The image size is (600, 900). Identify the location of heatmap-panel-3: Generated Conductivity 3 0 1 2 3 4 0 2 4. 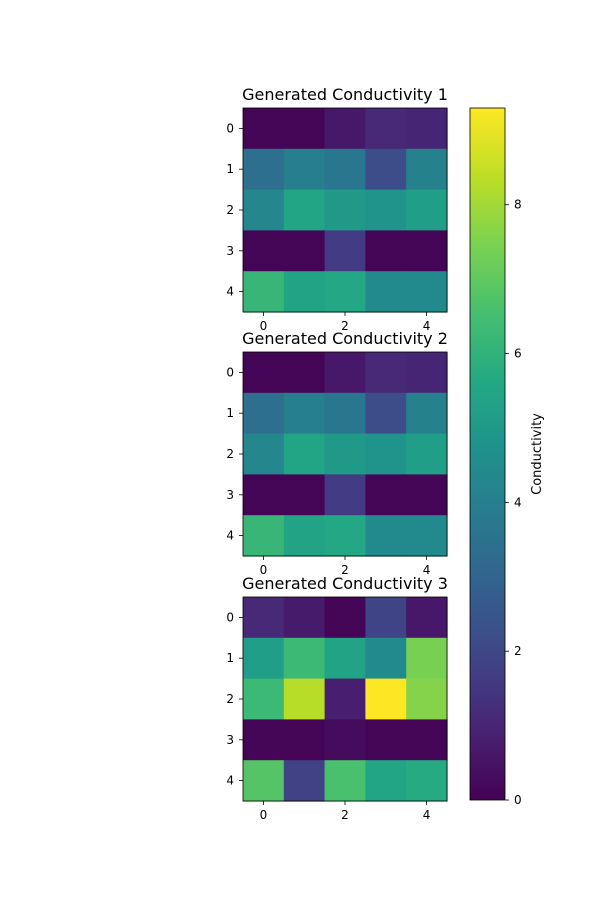
(337, 698).